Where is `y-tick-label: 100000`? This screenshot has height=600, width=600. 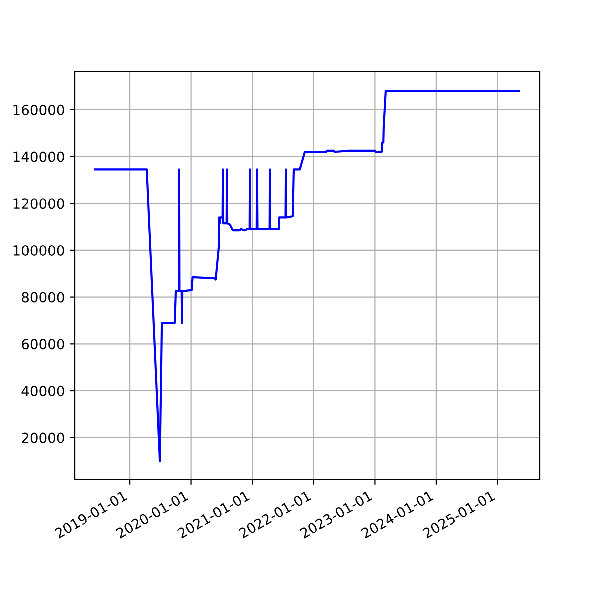
y-tick-label: 100000 is located at coordinates (39, 250).